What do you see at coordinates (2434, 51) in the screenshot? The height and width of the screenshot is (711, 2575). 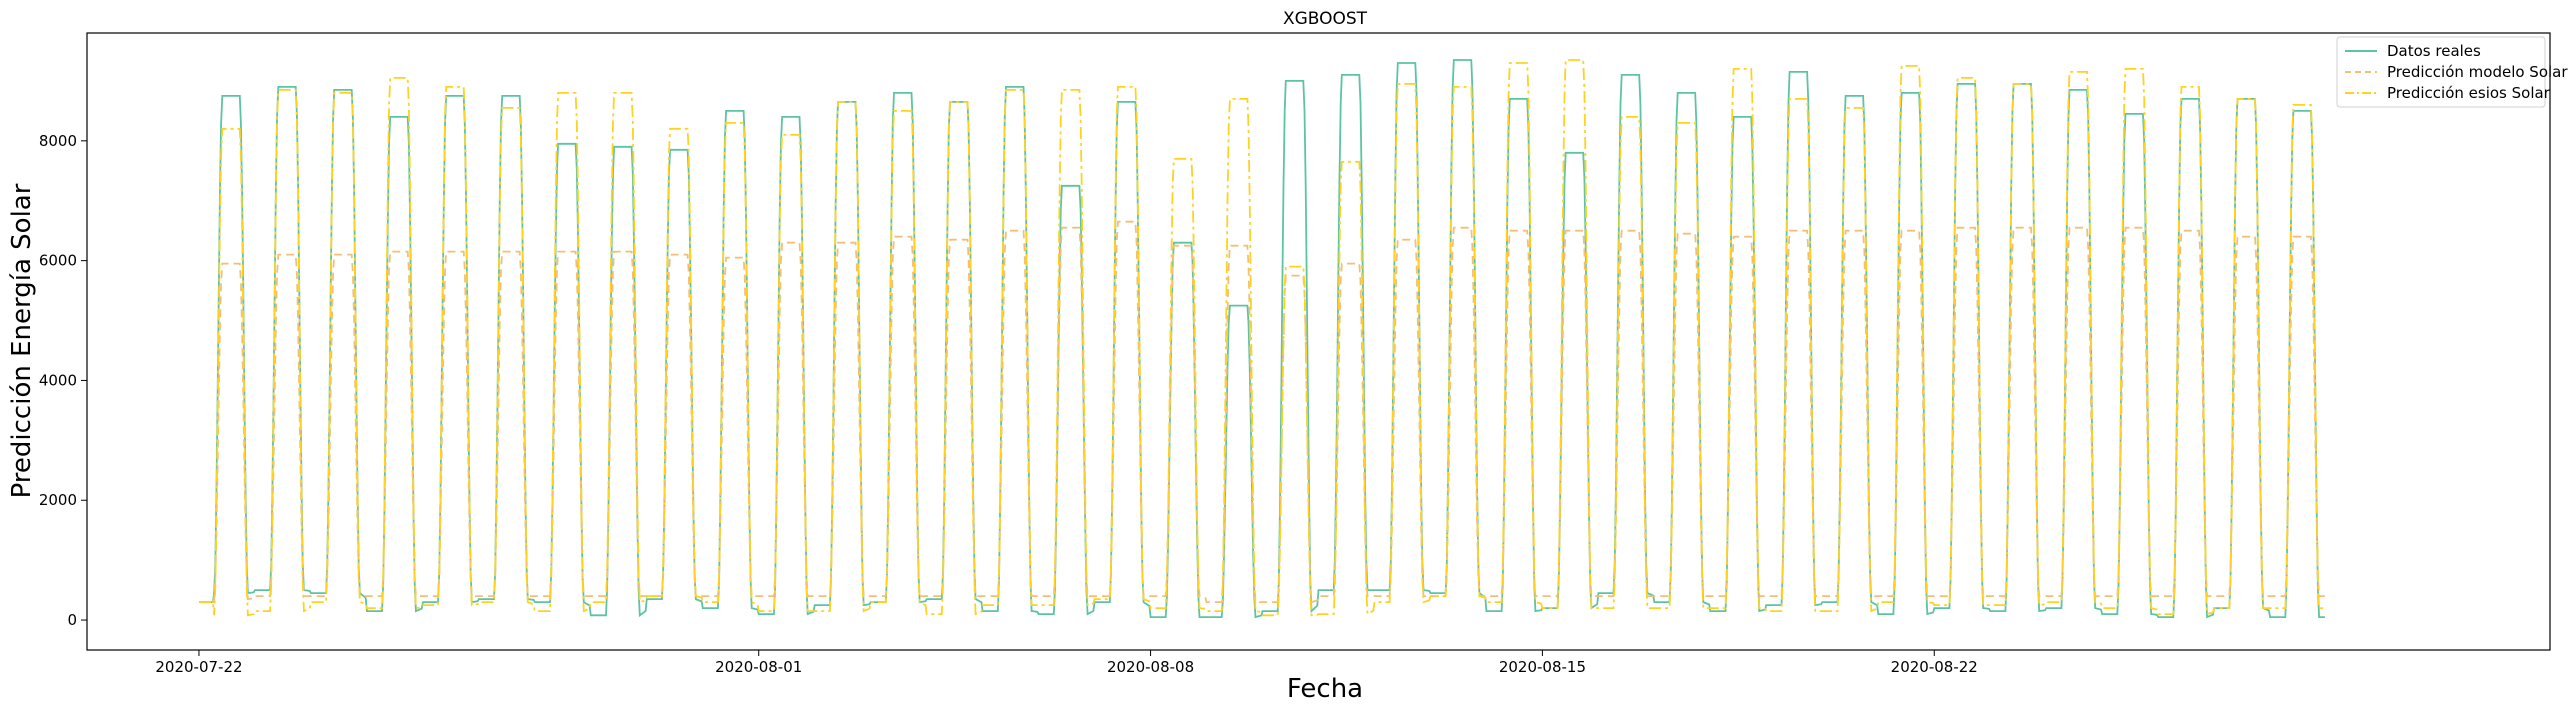 I see `legend-label-datos-reales: Datos reales` at bounding box center [2434, 51].